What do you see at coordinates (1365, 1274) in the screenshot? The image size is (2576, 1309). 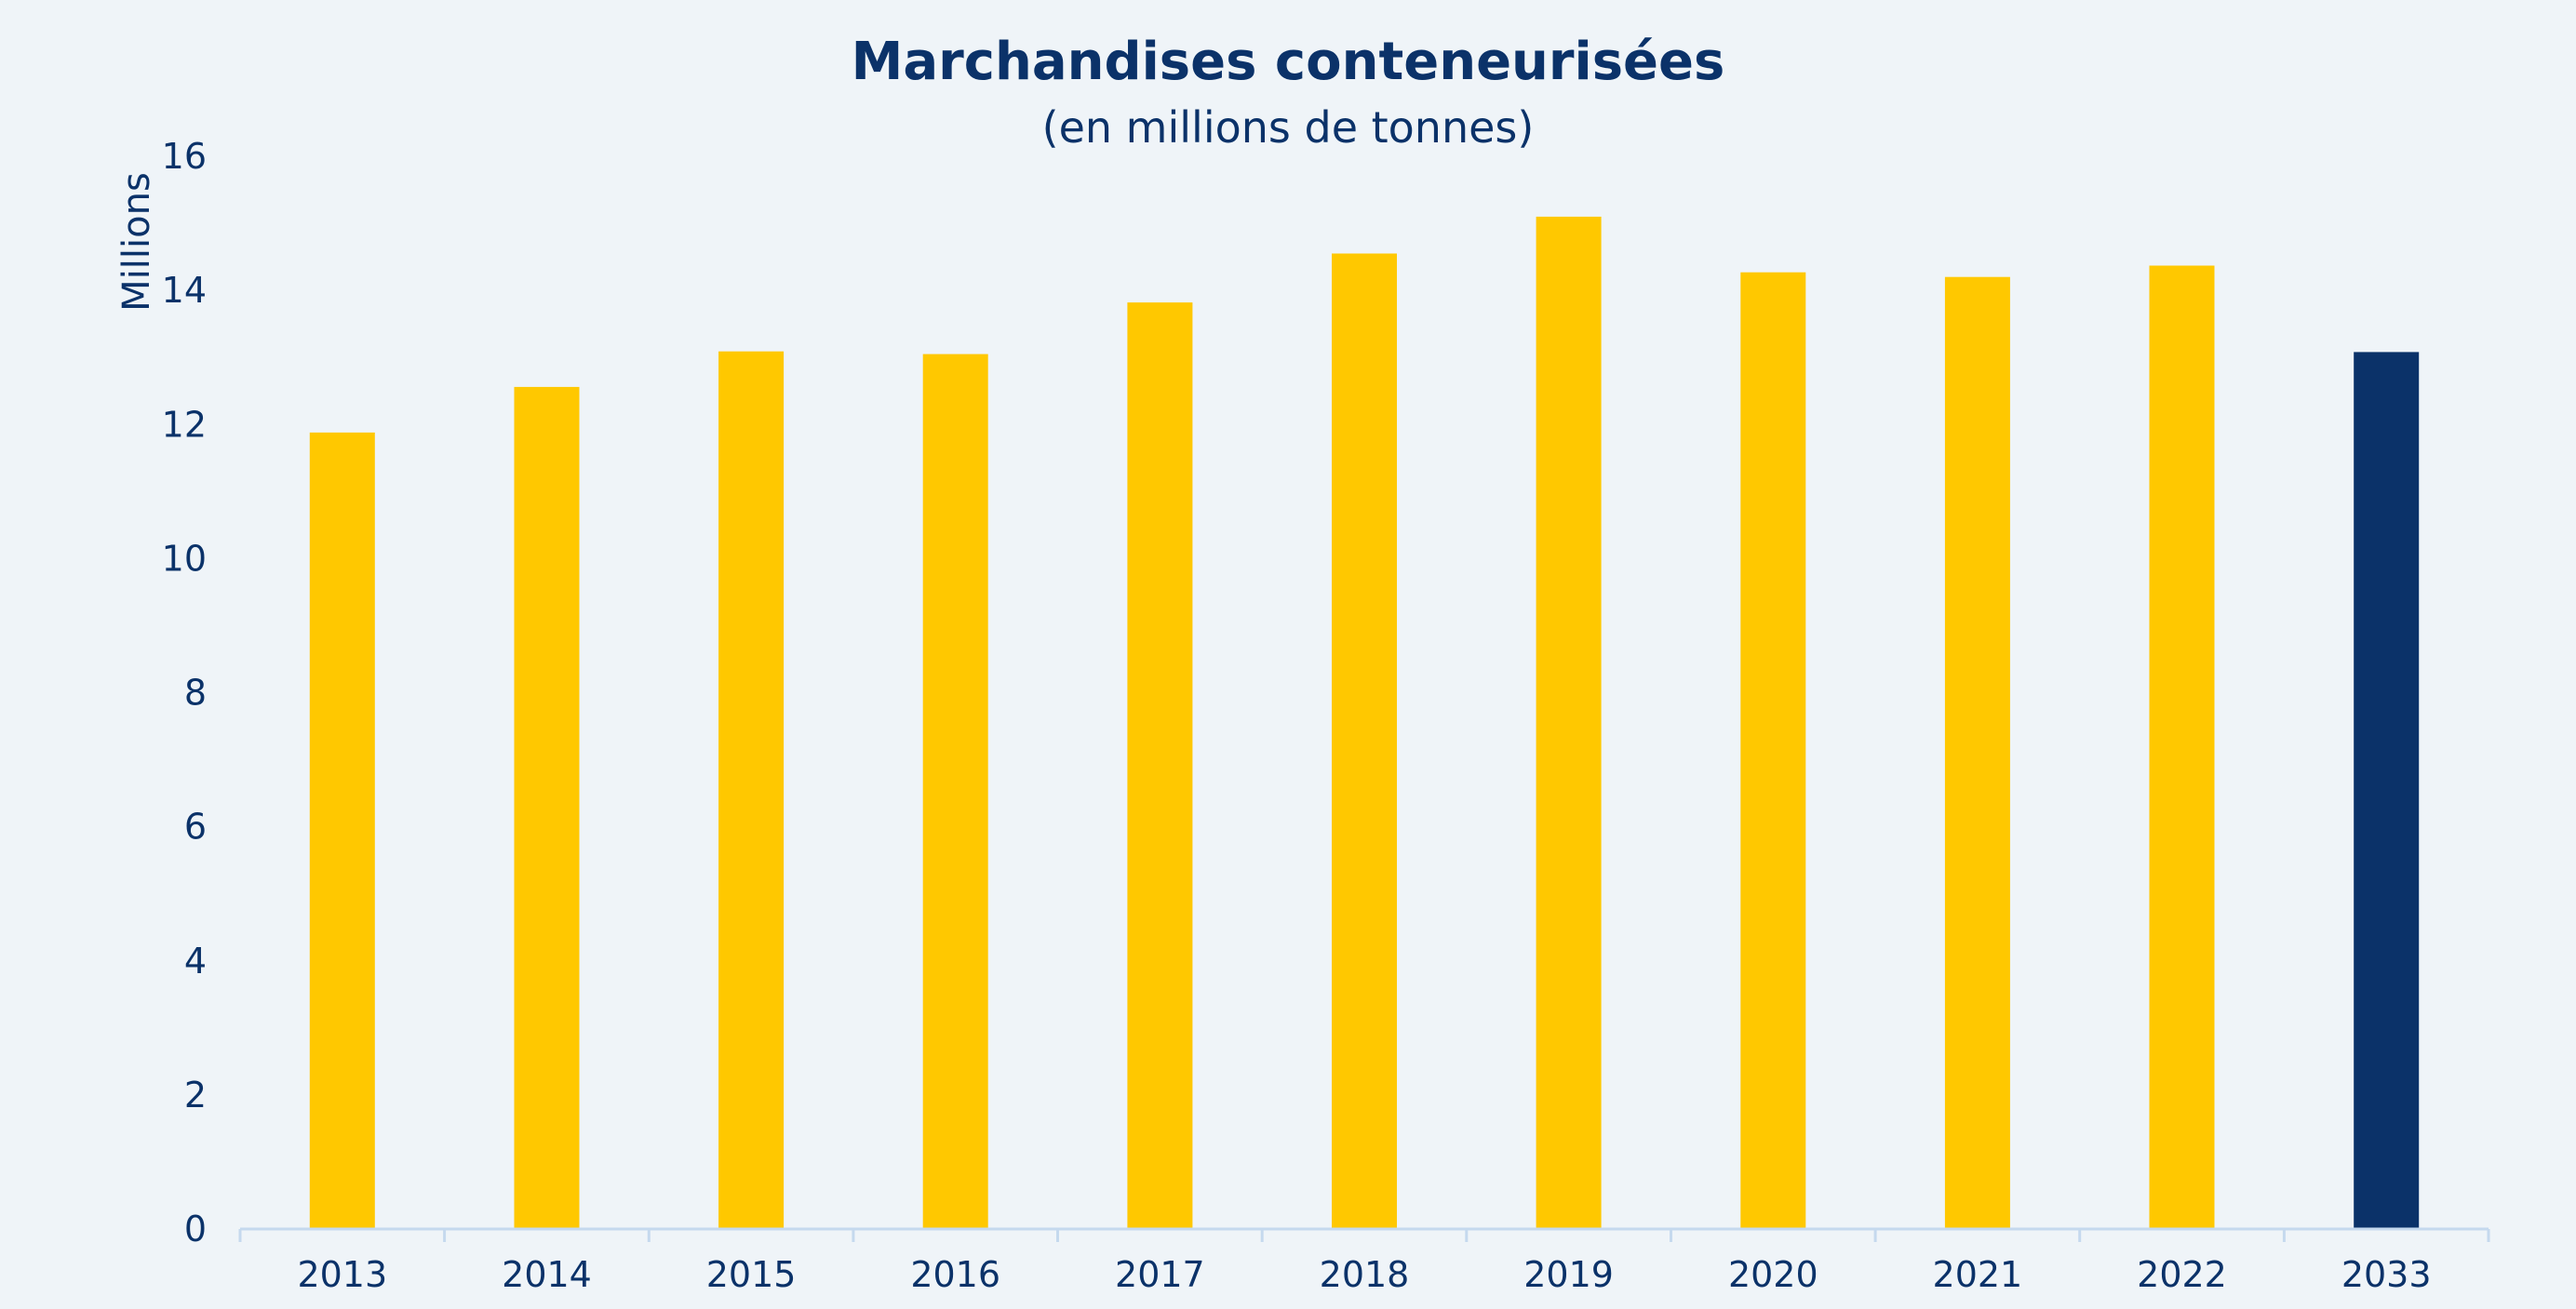 I see `x-tick-label: 2018` at bounding box center [1365, 1274].